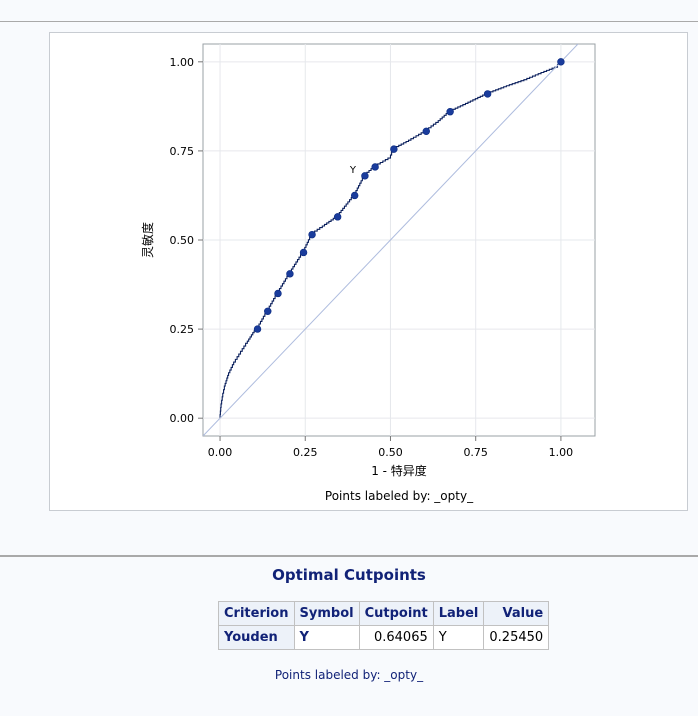  What do you see at coordinates (396, 637) in the screenshot?
I see `cell-cutpoint: 0.64065` at bounding box center [396, 637].